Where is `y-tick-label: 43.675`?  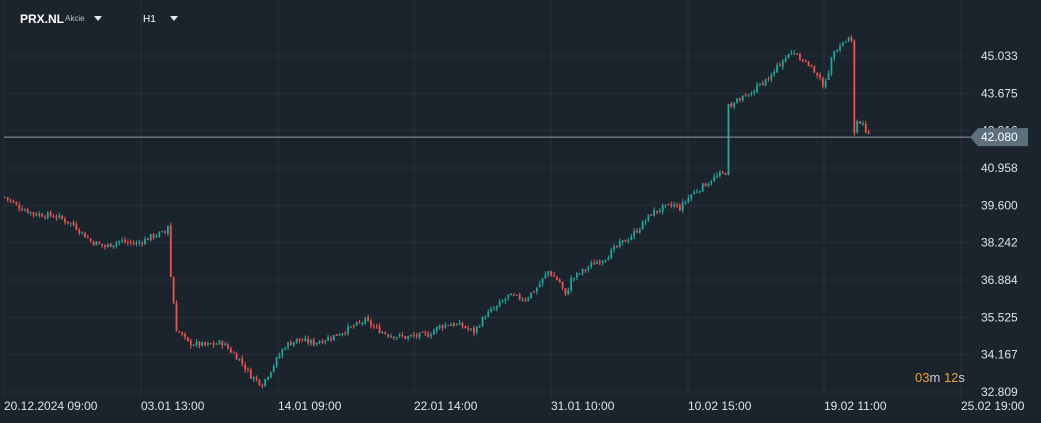
y-tick-label: 43.675 is located at coordinates (999, 93).